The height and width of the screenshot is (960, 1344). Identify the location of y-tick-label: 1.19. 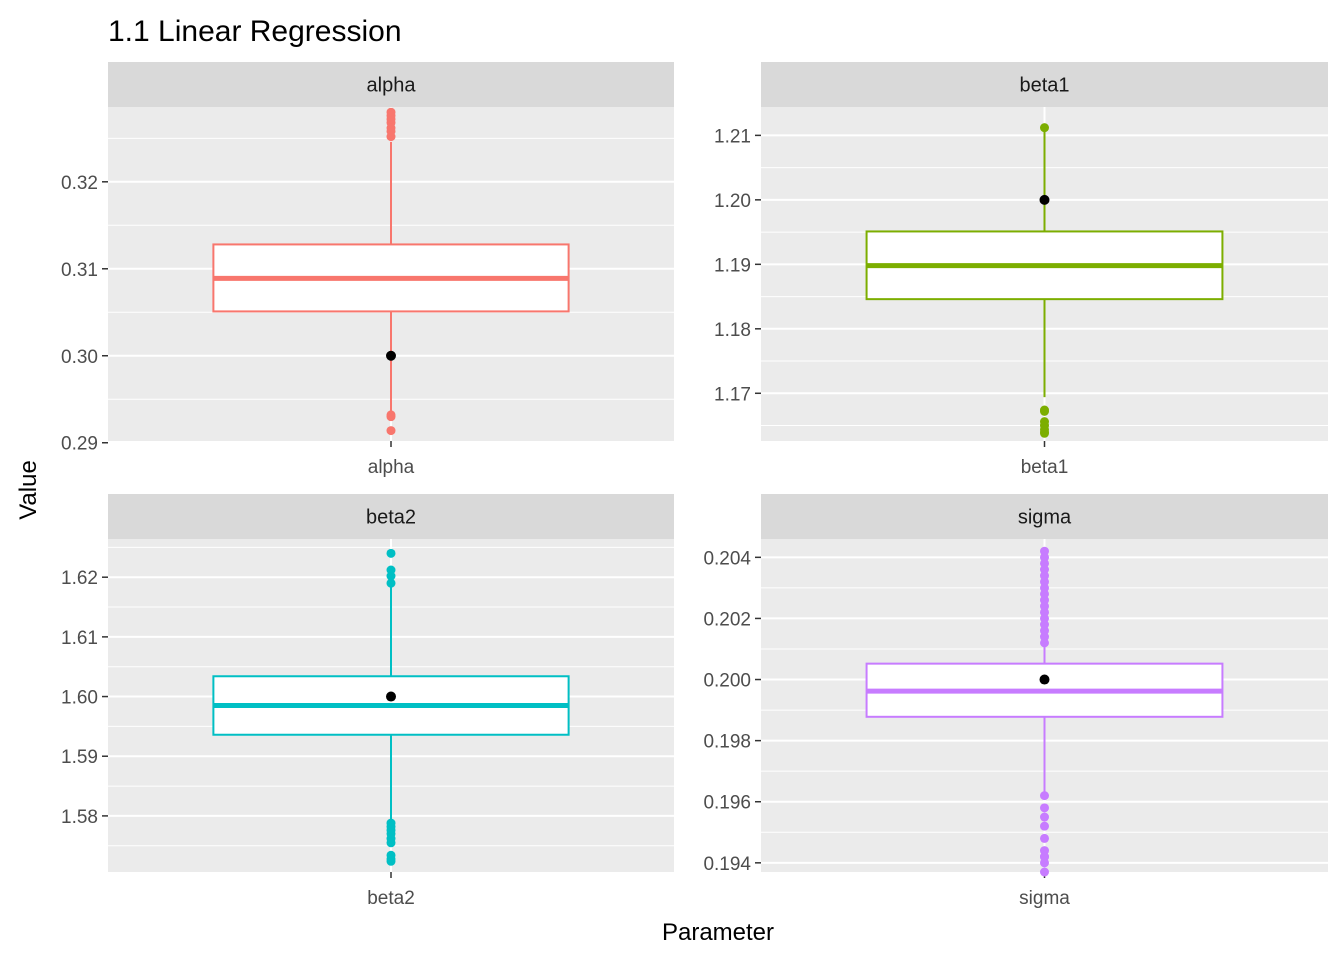
(732, 265).